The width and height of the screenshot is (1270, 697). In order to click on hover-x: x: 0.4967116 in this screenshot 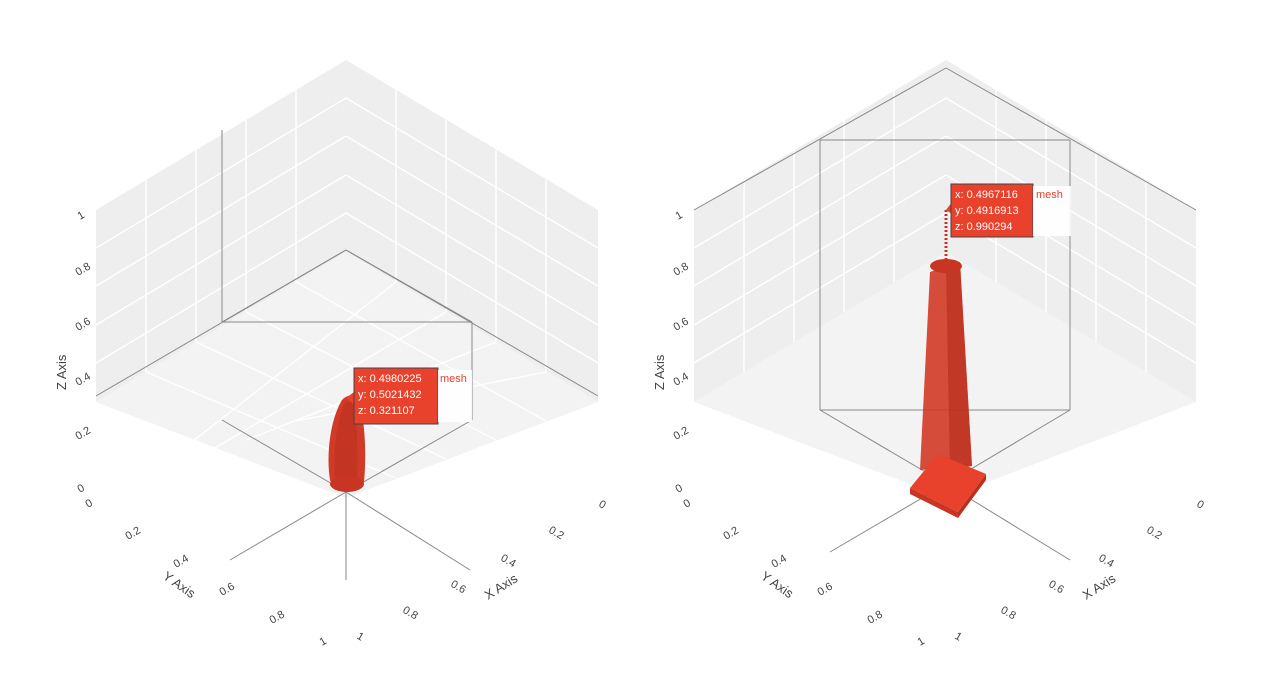, I will do `click(986, 195)`.